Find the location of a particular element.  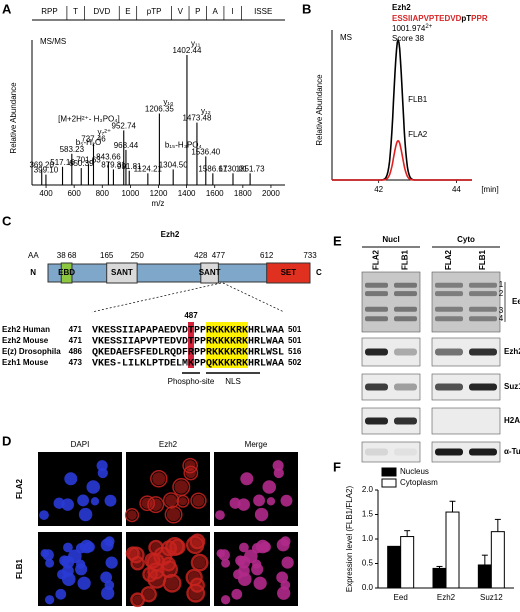

peak-label: 1304.50 is located at coordinates (173, 165).